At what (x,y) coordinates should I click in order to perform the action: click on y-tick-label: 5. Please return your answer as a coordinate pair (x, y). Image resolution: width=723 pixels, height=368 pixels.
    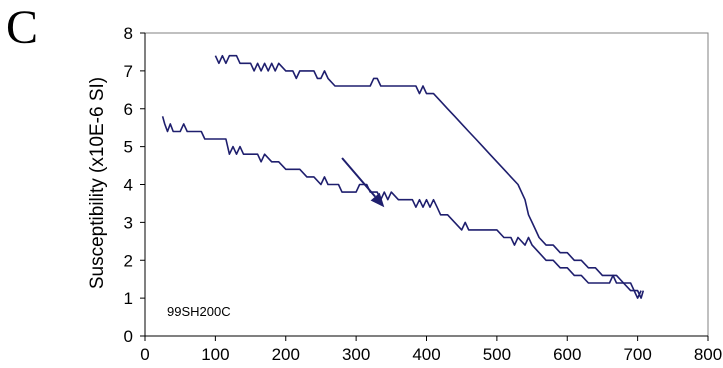
    Looking at the image, I should click on (128, 147).